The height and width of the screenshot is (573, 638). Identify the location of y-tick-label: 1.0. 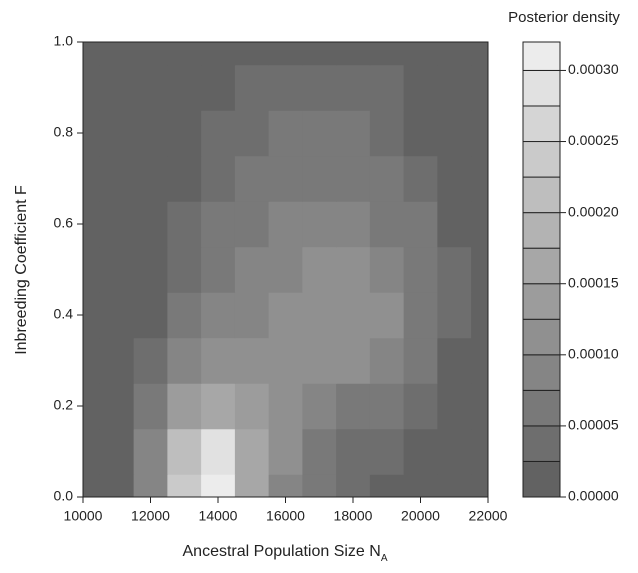
(64, 41).